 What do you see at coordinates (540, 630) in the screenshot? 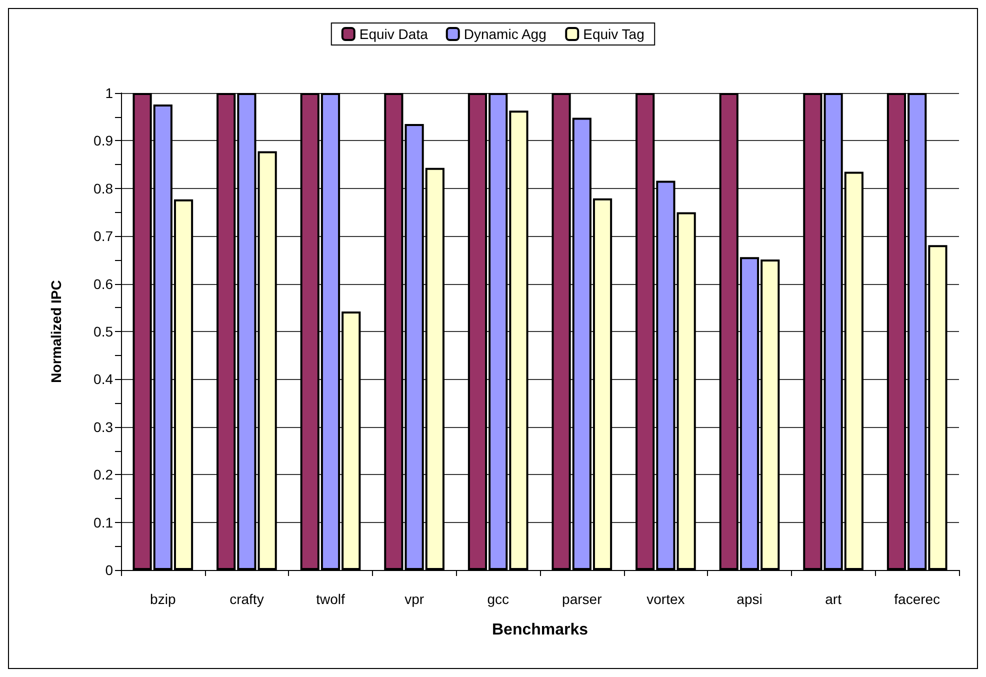
I see `x-axis-title: Benchmarks` at bounding box center [540, 630].